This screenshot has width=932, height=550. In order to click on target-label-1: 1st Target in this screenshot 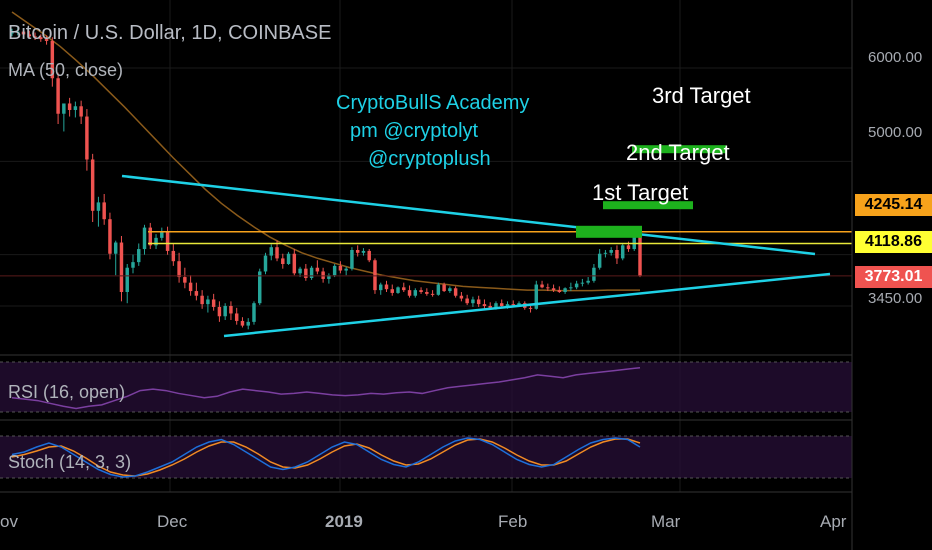, I will do `click(640, 192)`.